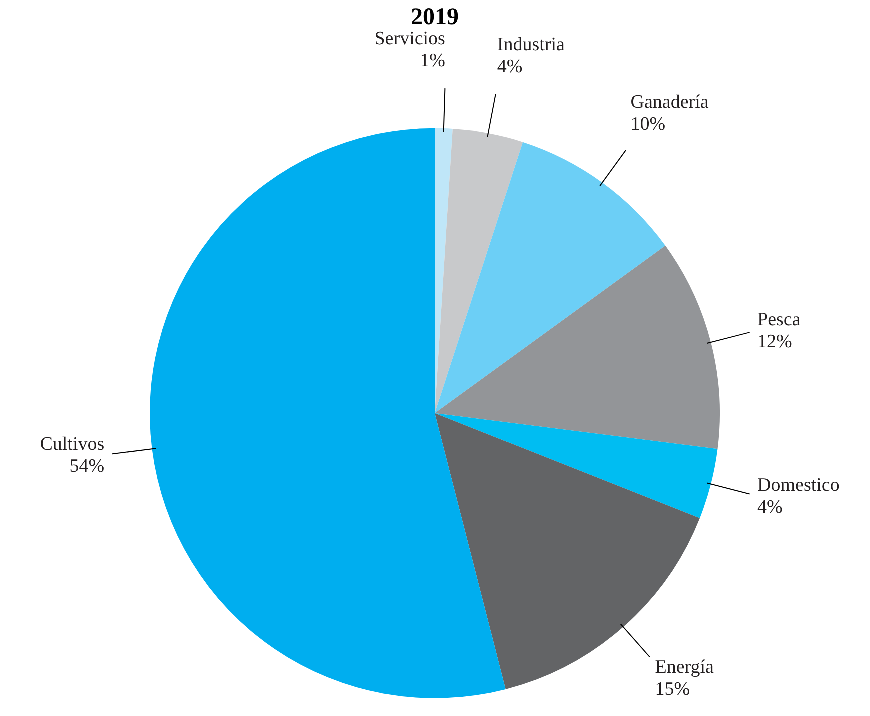 Image resolution: width=870 pixels, height=716 pixels. What do you see at coordinates (685, 667) in the screenshot?
I see `slice-label: Energía` at bounding box center [685, 667].